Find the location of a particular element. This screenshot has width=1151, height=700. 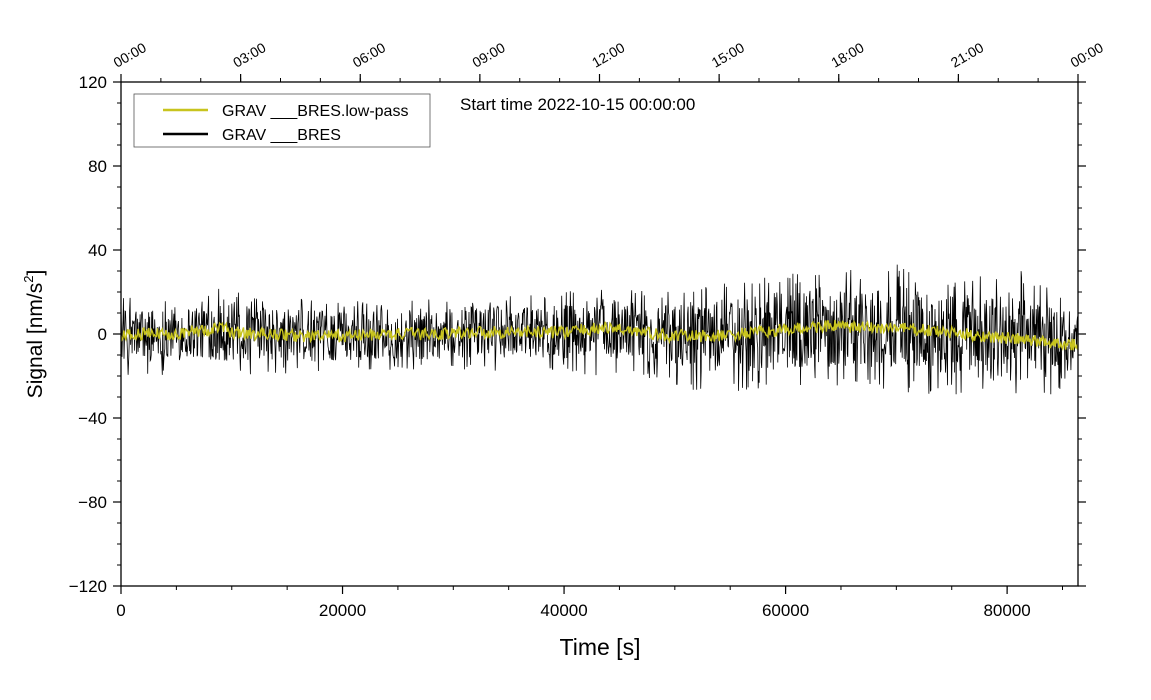

legend-label-raw: GRAV ___BRES is located at coordinates (281, 135).